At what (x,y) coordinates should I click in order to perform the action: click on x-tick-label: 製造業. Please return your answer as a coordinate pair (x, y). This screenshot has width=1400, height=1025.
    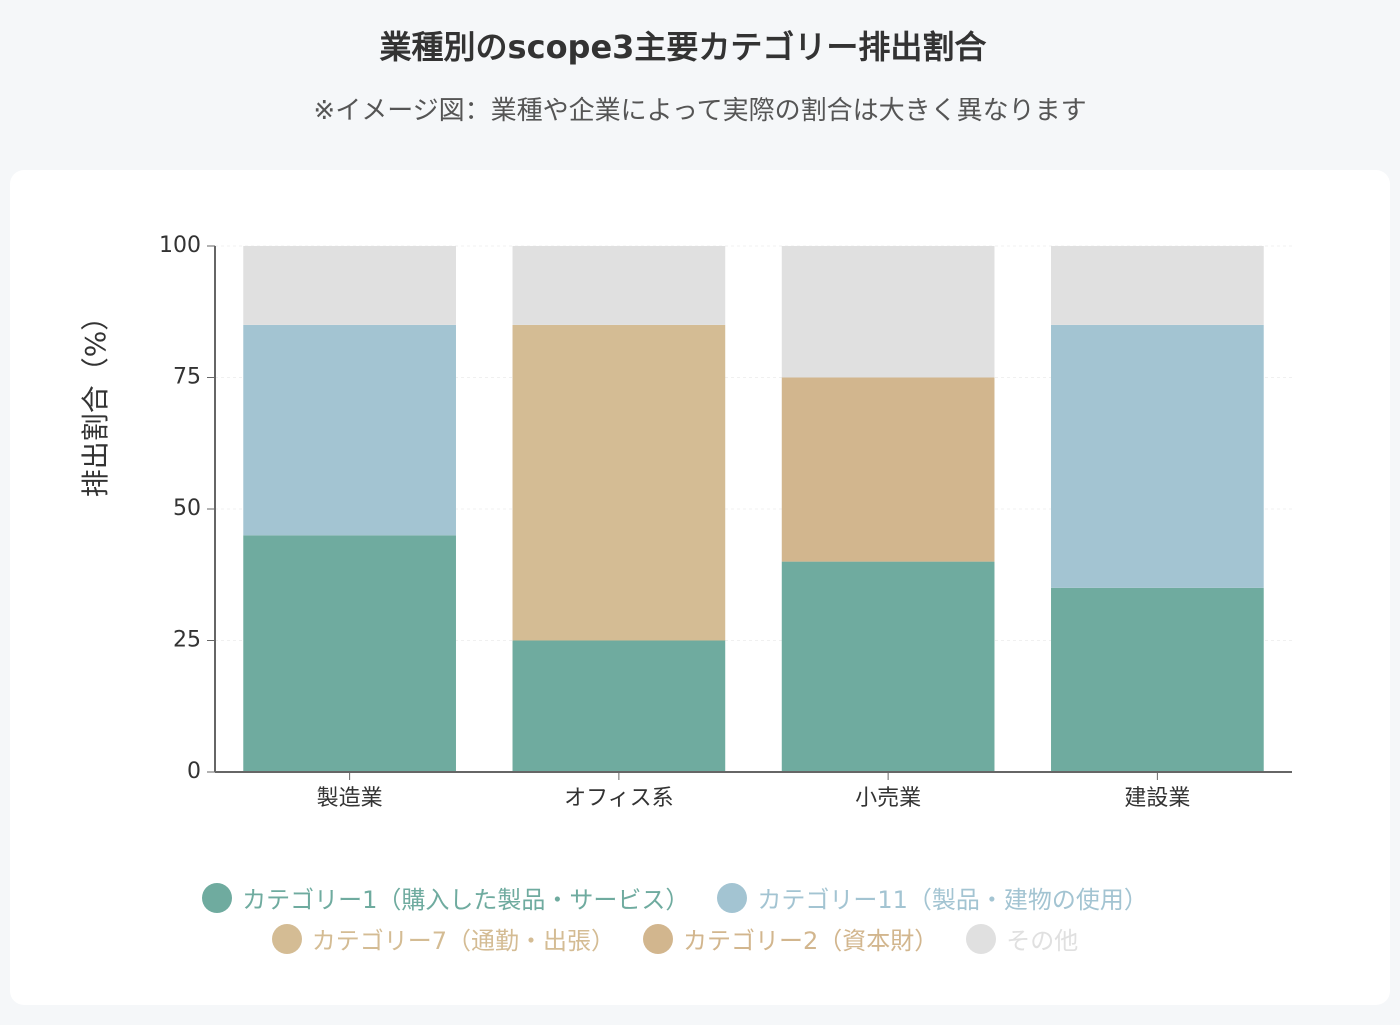
    Looking at the image, I should click on (350, 798).